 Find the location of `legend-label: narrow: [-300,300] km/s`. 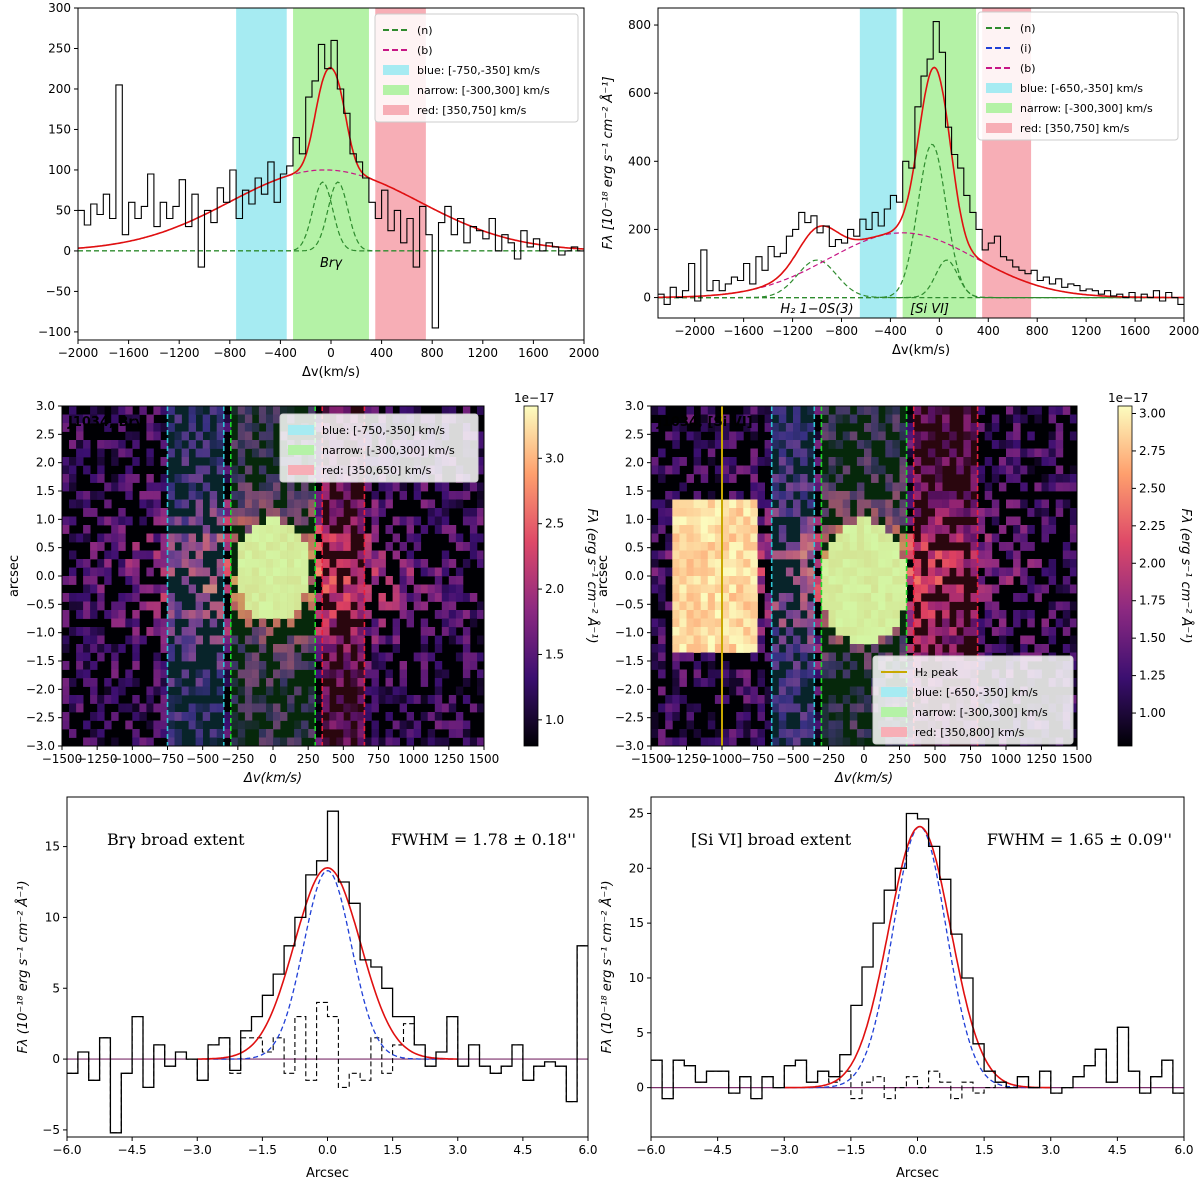

legend-label: narrow: [-300,300] km/s is located at coordinates (981, 712).